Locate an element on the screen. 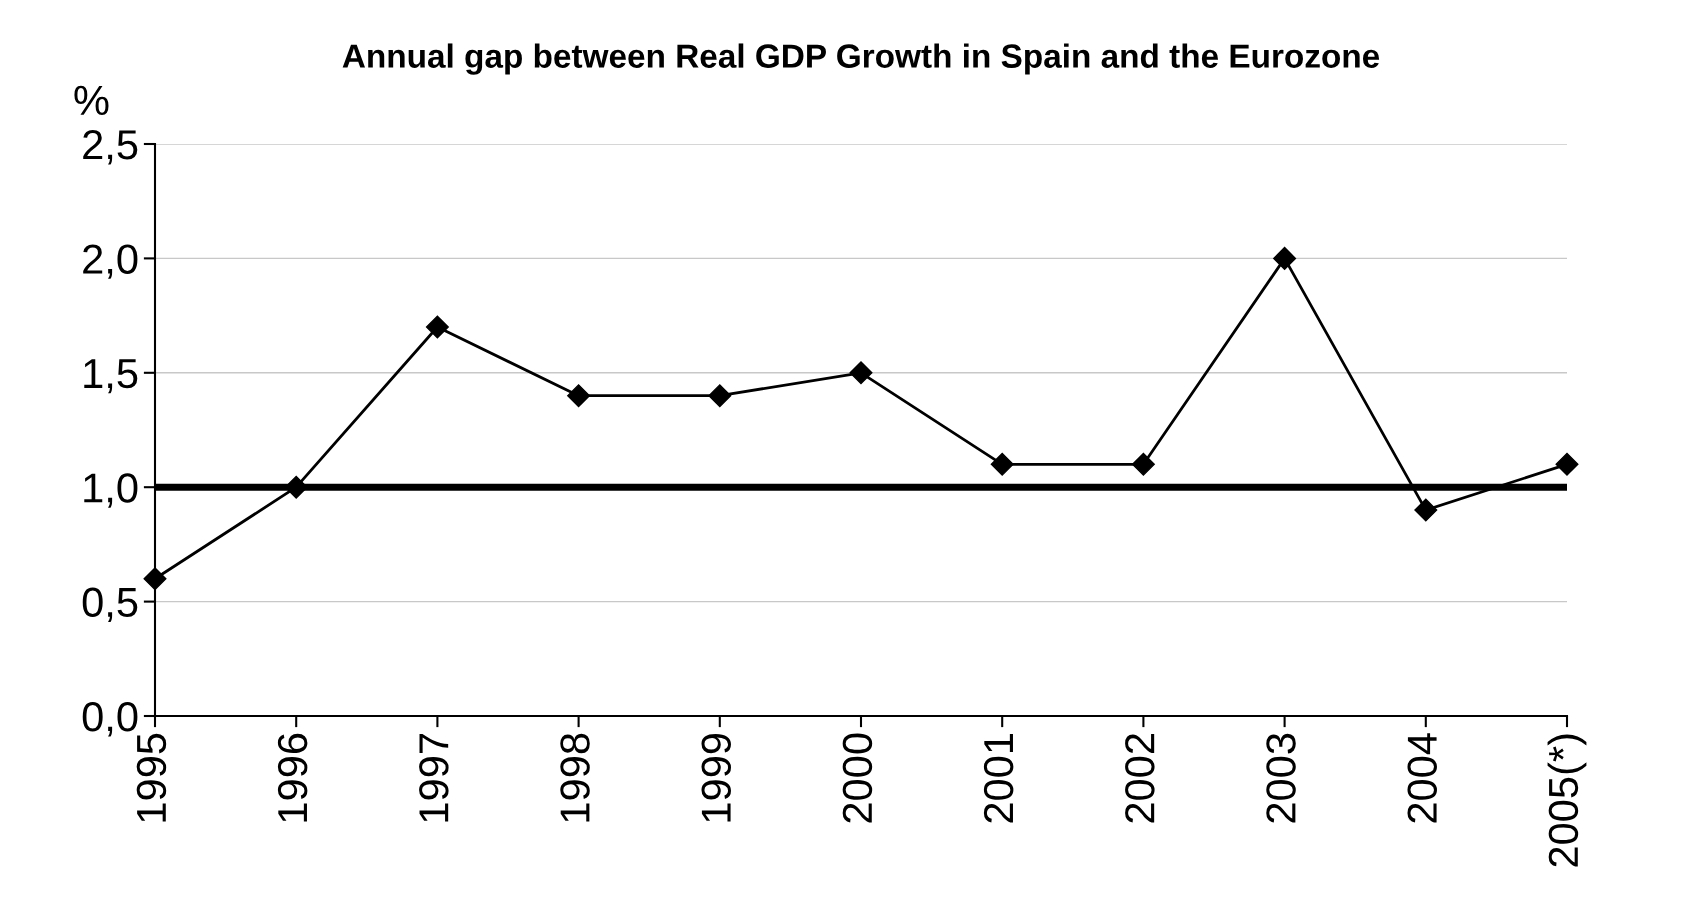 The image size is (1700, 924). x-tick-label: 2002 is located at coordinates (1140, 778).